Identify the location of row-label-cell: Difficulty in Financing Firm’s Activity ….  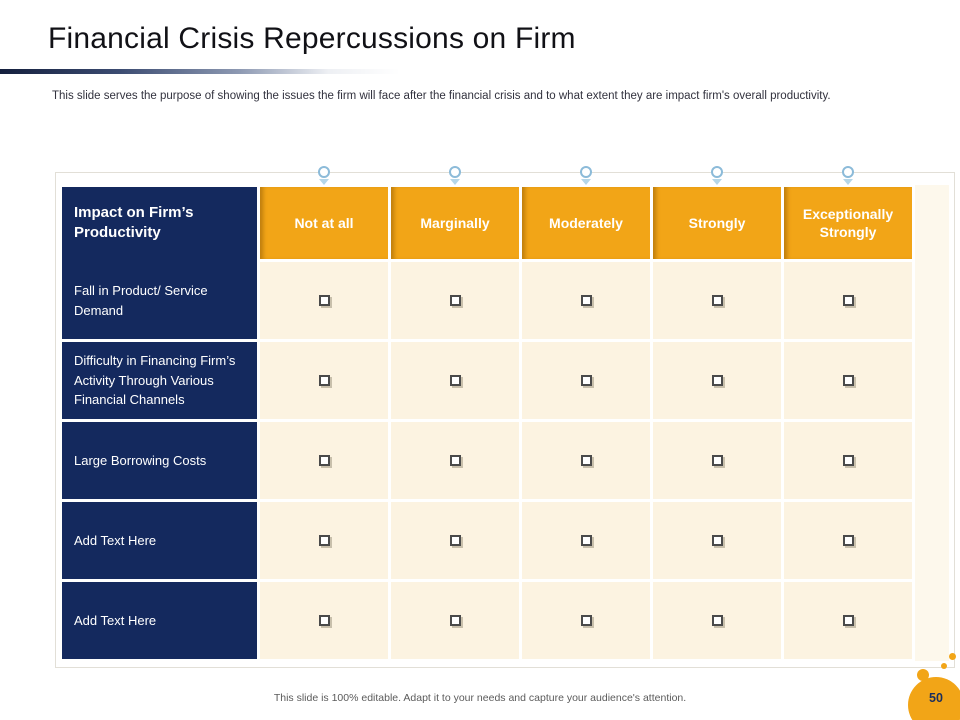
(159, 380).